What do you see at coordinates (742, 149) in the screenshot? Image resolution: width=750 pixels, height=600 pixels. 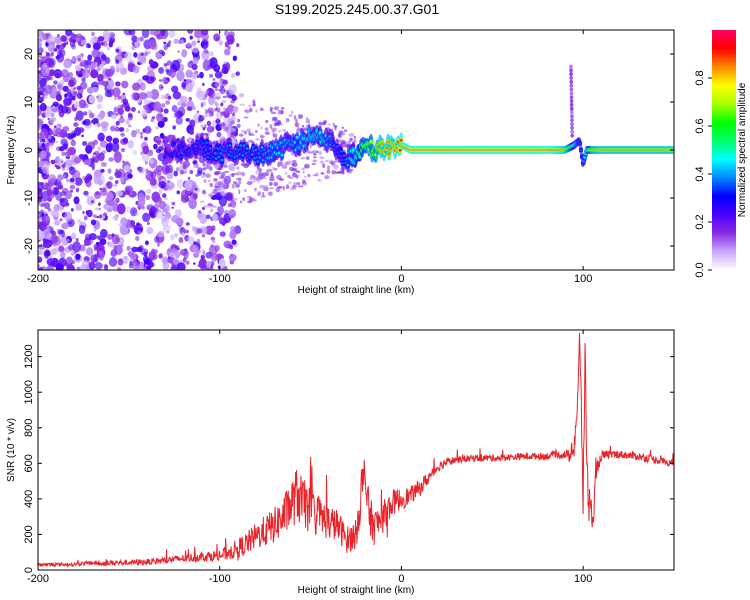 I see `colorbar-label: Normalized spectral amplitude` at bounding box center [742, 149].